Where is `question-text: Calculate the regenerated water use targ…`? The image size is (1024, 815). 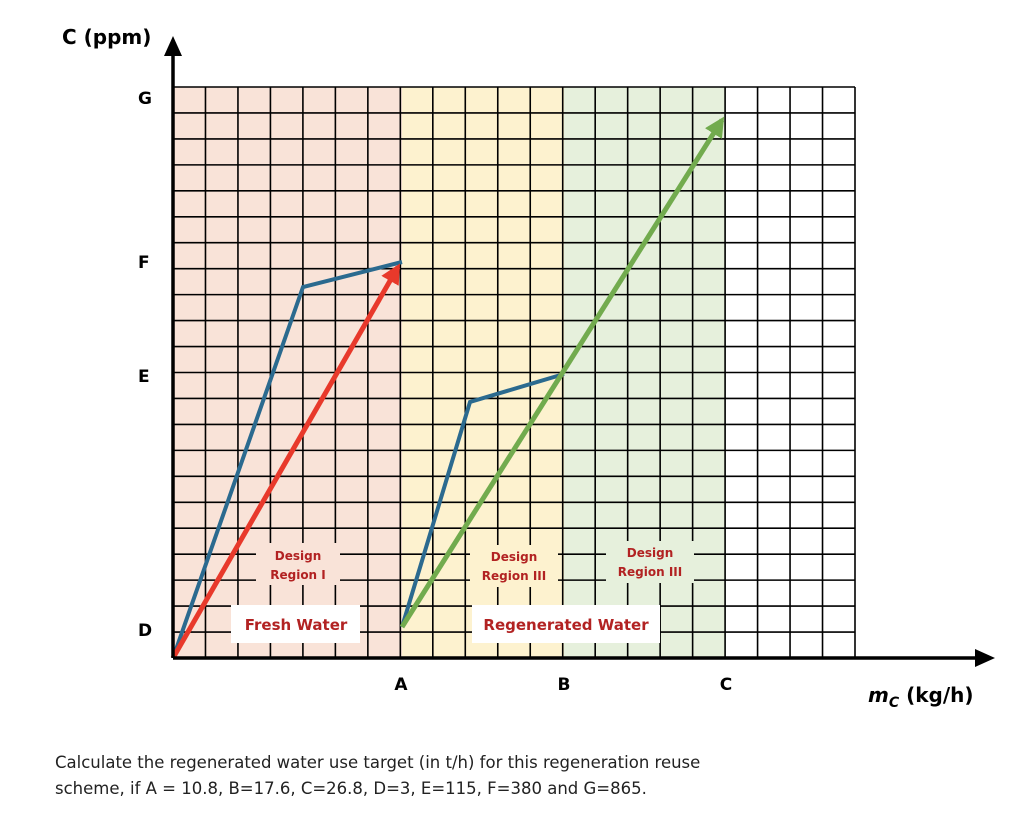 question-text: Calculate the regenerated water use targ… is located at coordinates (505, 776).